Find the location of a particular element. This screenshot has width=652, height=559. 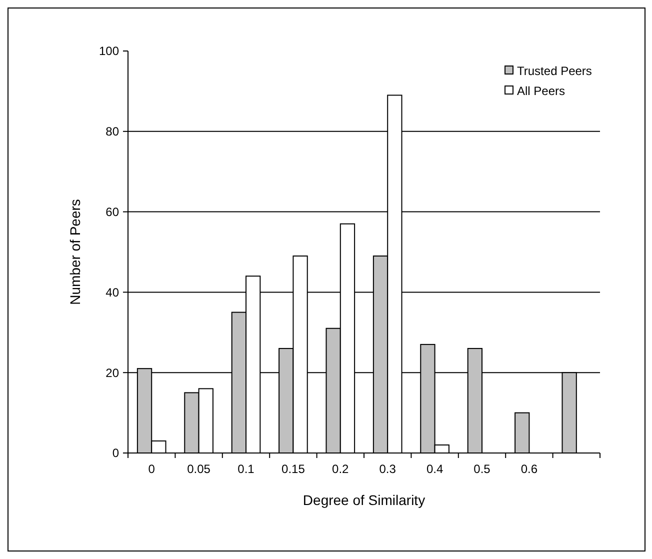

y-tick-label: 0 is located at coordinates (116, 453).